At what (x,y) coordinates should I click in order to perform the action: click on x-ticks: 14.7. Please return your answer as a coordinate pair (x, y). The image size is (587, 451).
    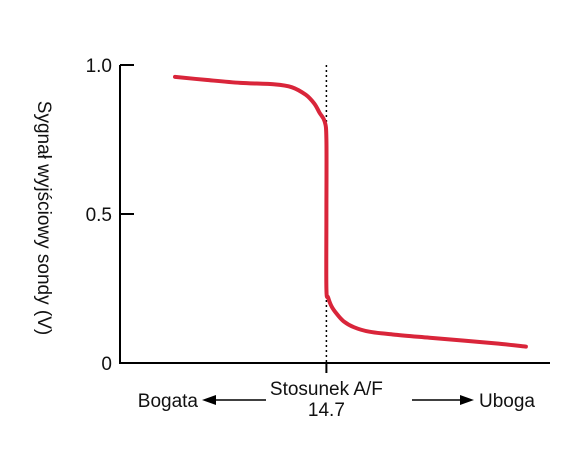
    Looking at the image, I should click on (326, 392).